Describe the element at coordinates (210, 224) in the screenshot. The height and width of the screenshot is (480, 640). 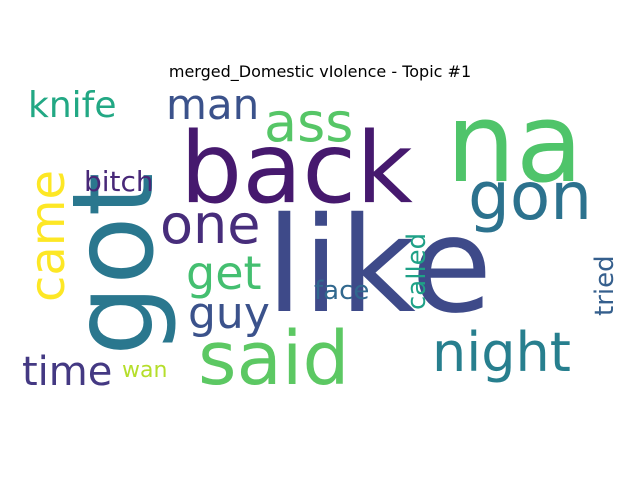
I see `word-one: one` at that location.